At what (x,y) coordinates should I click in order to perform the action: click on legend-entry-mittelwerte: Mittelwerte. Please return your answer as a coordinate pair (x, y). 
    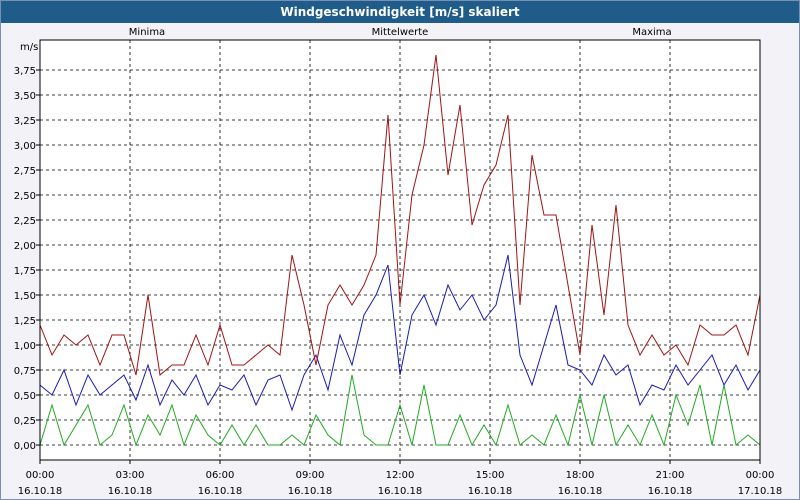
    Looking at the image, I should click on (400, 32).